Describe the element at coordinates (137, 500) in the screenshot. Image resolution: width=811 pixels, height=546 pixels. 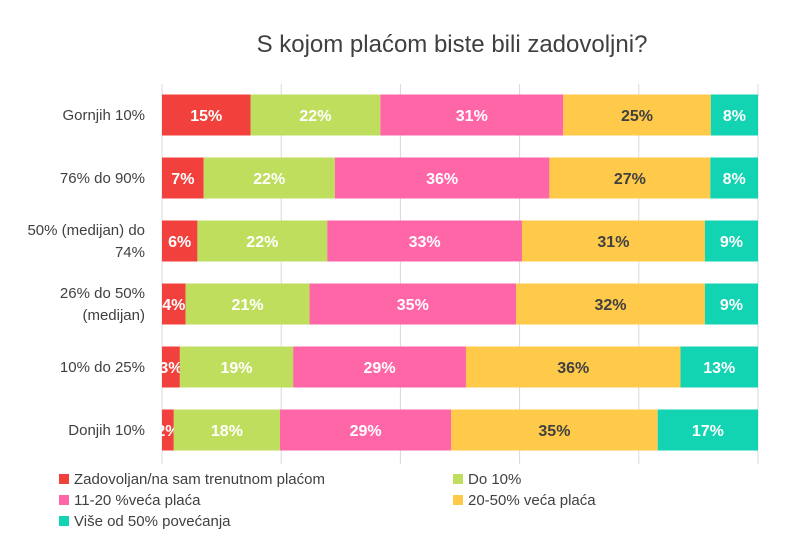
I see `legend-label: 11-20 %veća plaća` at that location.